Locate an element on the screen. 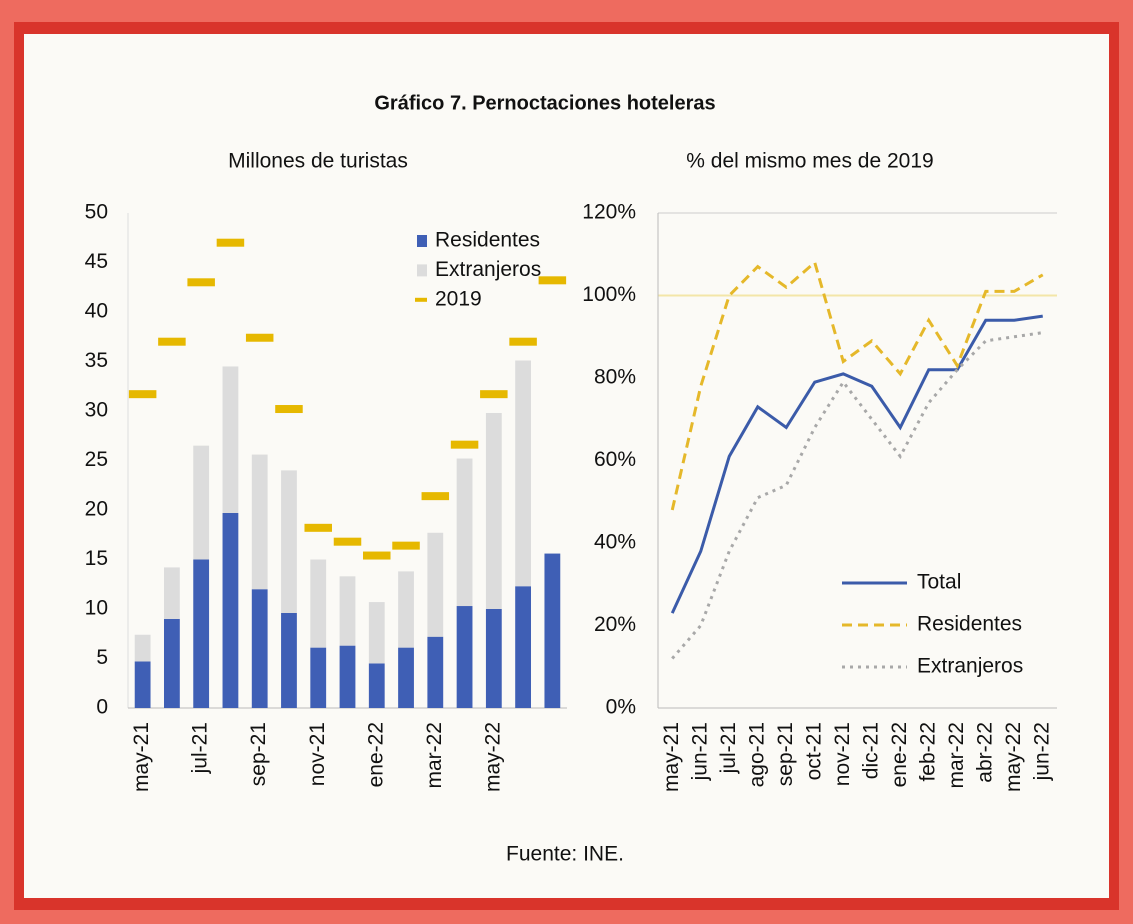  y-tick-label: 5 is located at coordinates (102, 657).